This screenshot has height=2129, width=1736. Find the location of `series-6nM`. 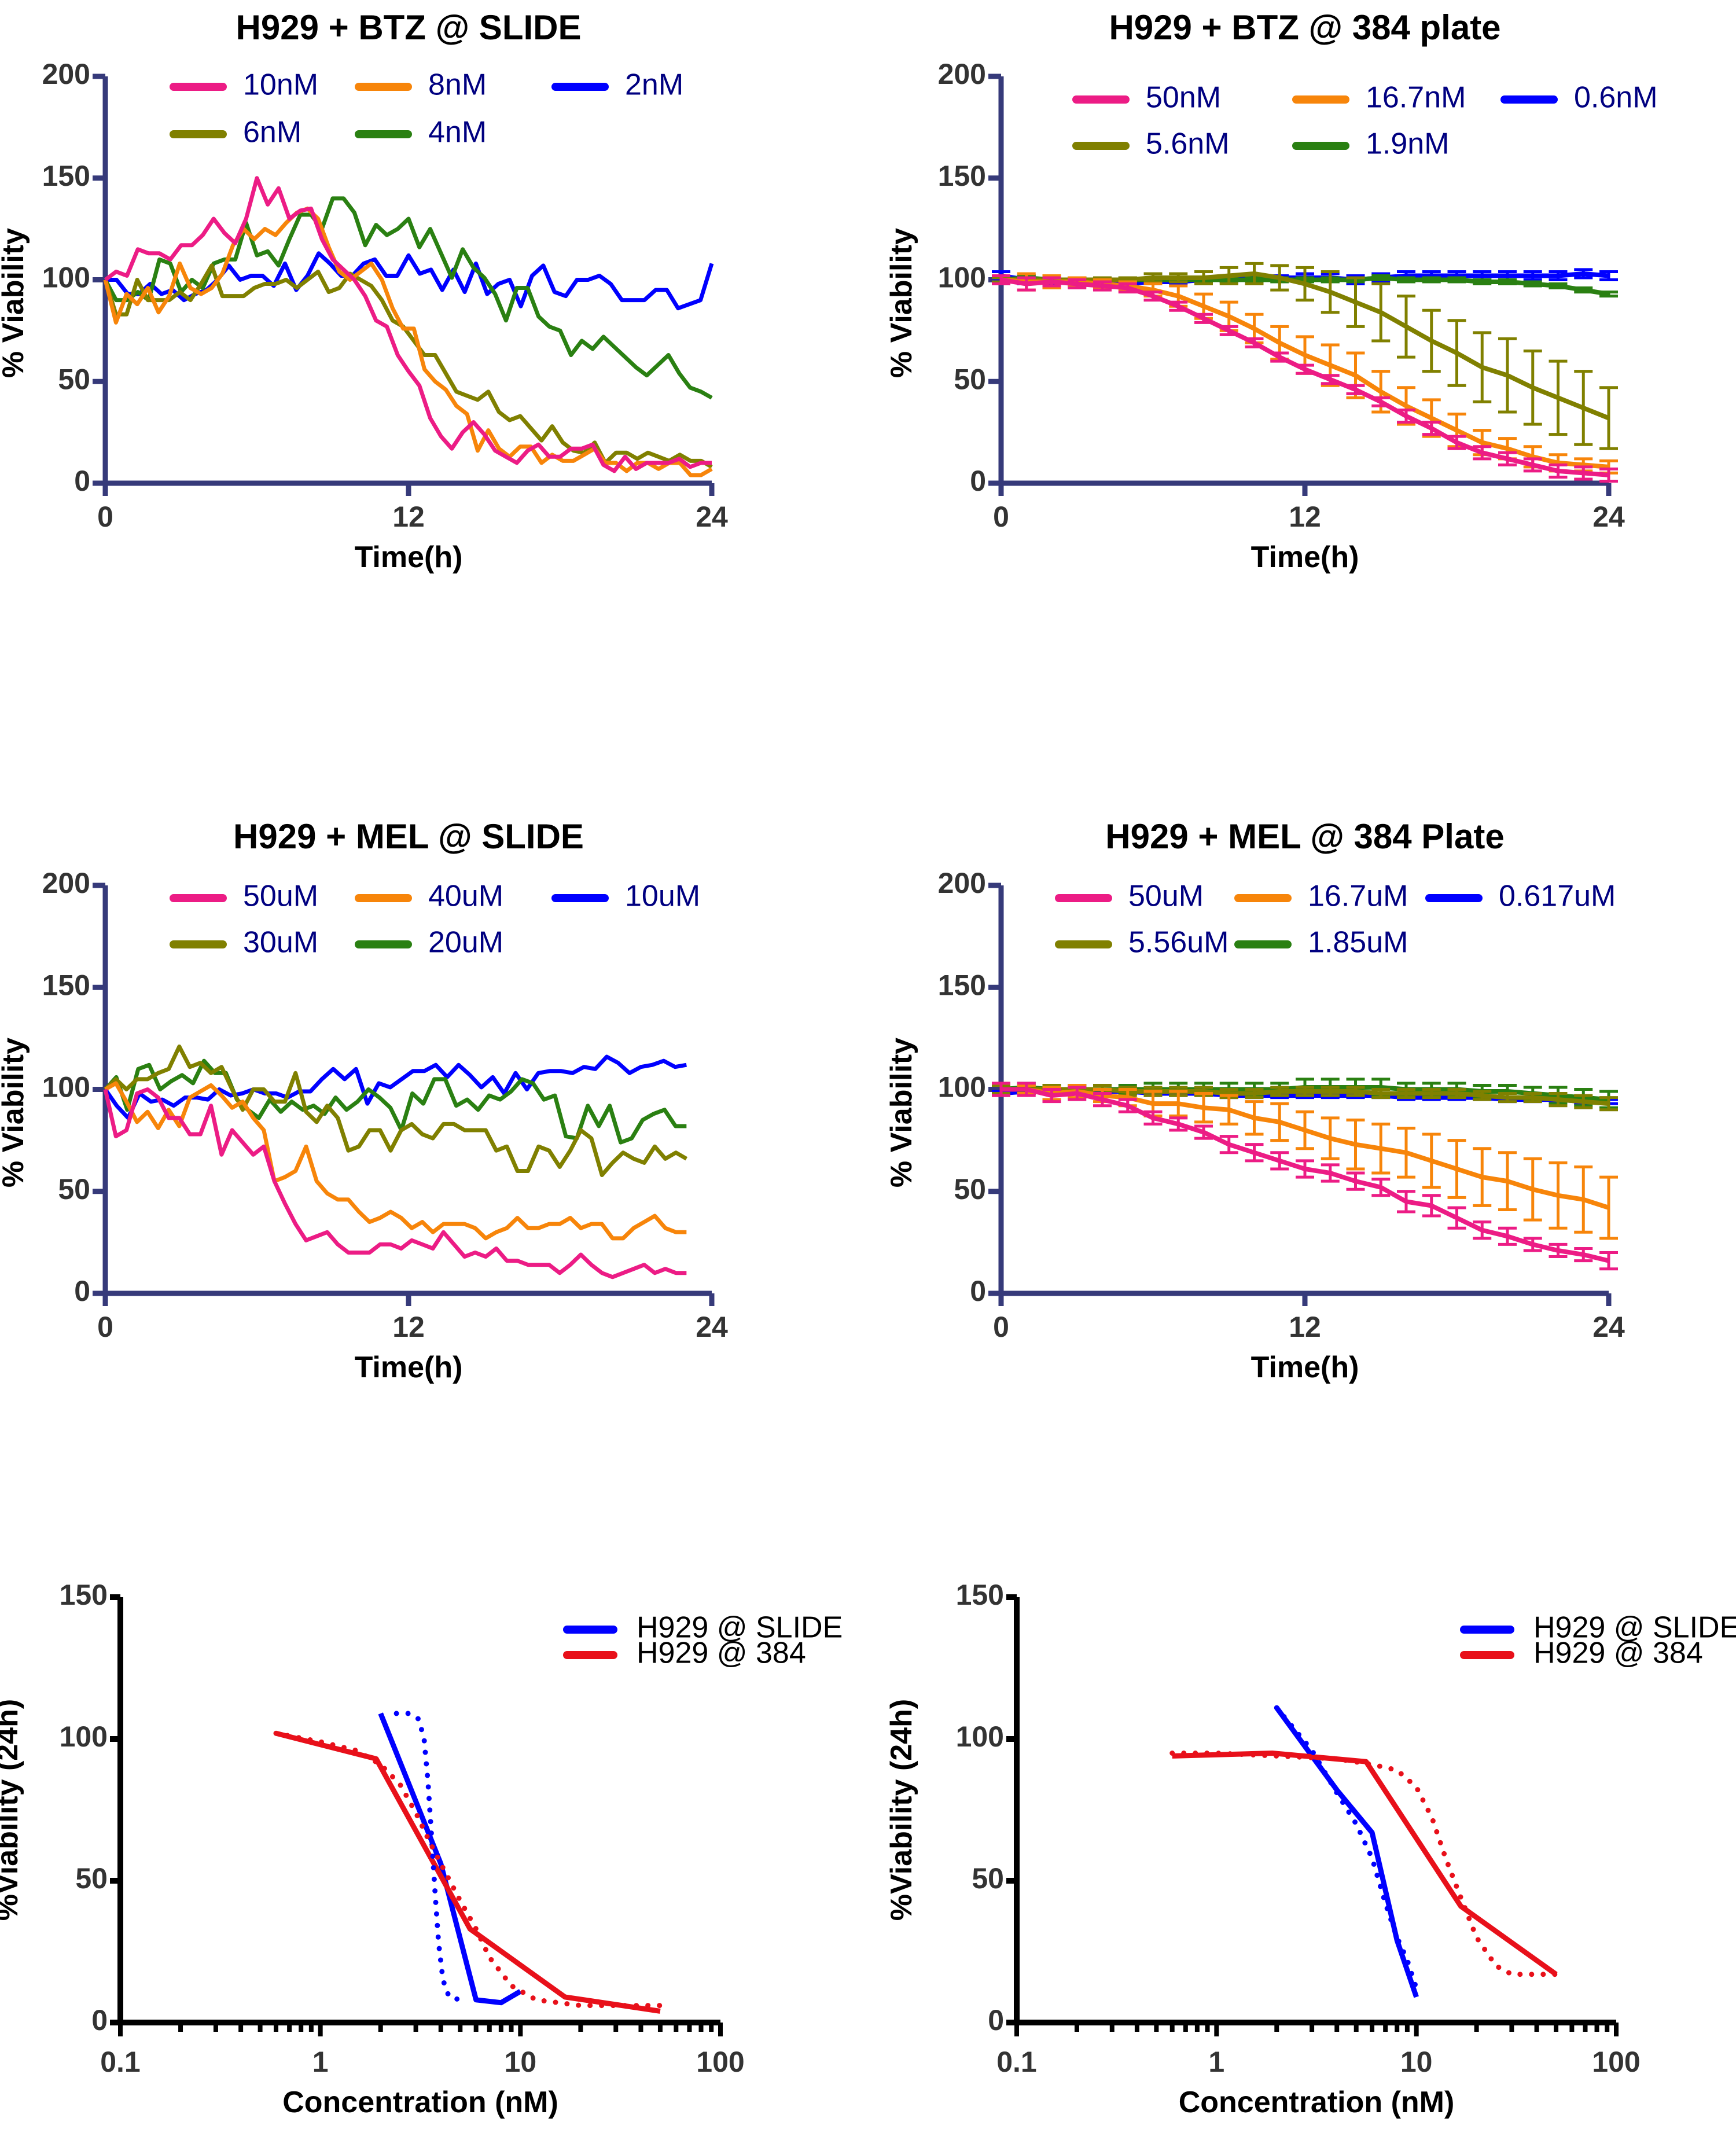

series-6nM is located at coordinates (408, 366).